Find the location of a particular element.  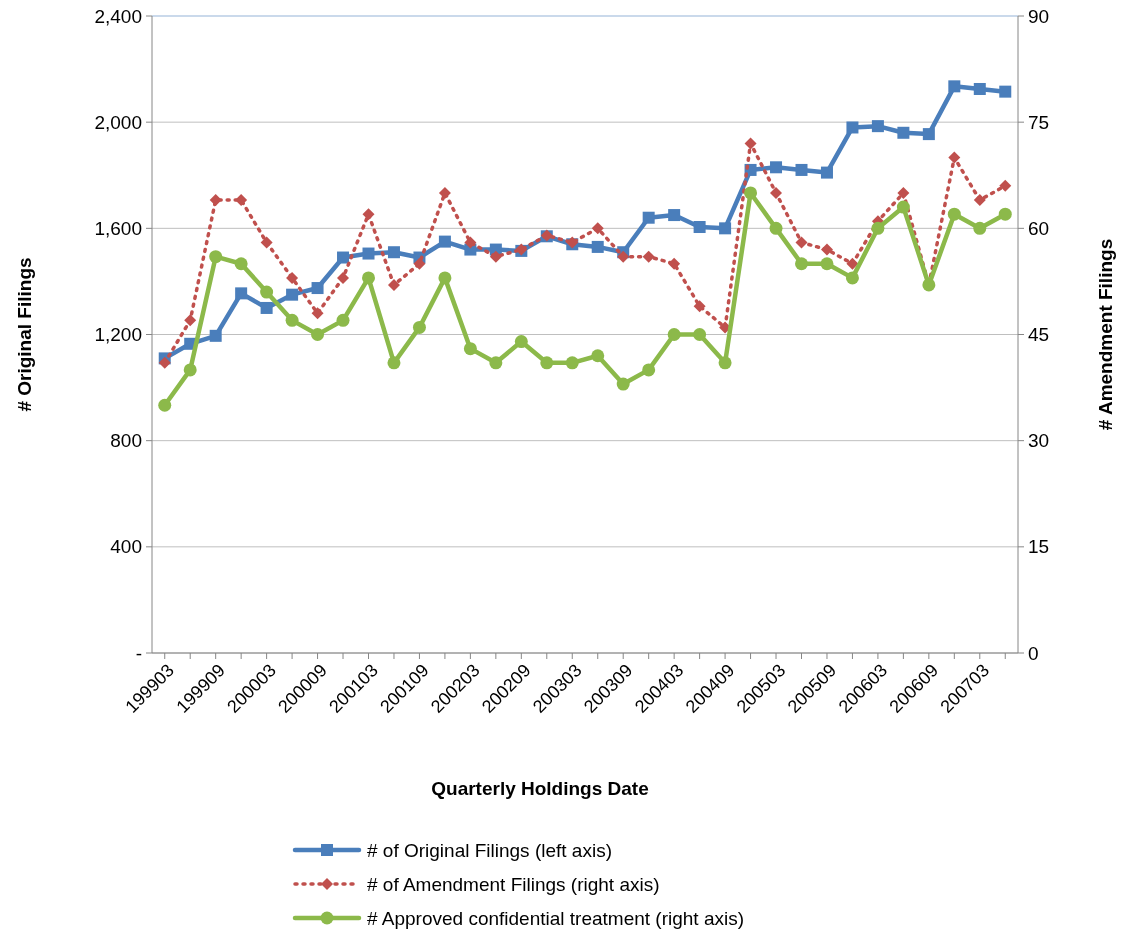

y2-tick-label: 60 is located at coordinates (1039, 228).